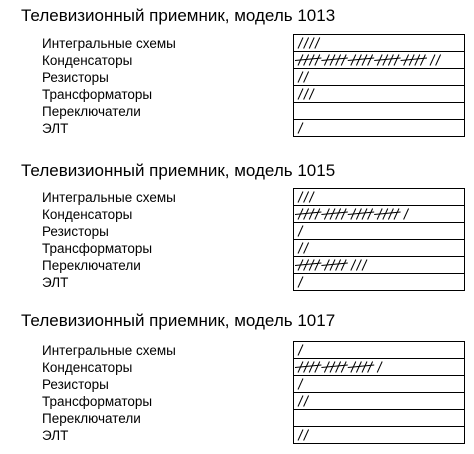 Image resolution: width=474 pixels, height=454 pixels. What do you see at coordinates (109, 197) in the screenshot?
I see `row-label: Интегральные схемы` at bounding box center [109, 197].